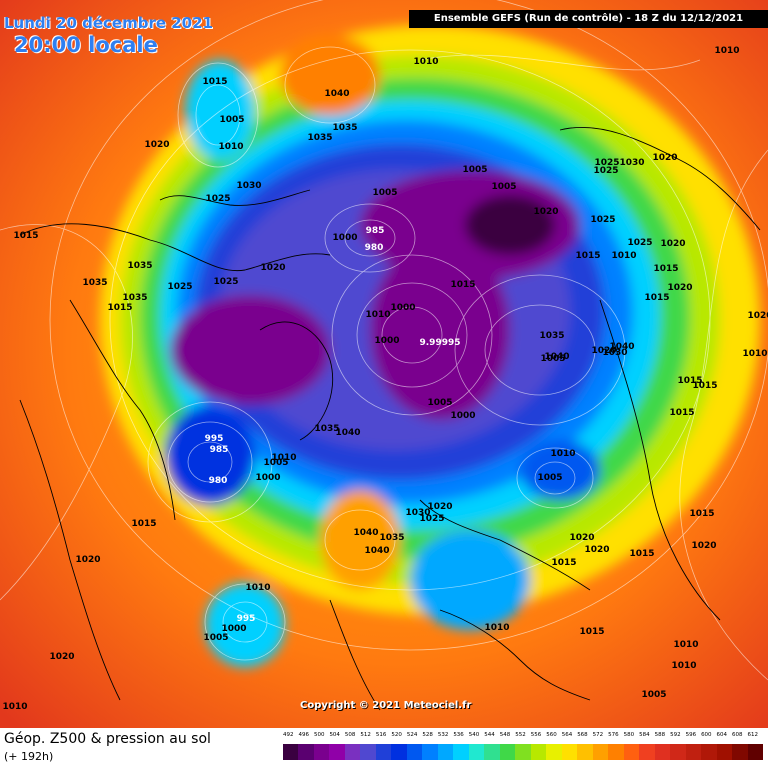 This screenshot has width=768, height=768. I want to click on scale-tick-label: 504, so click(334, 735).